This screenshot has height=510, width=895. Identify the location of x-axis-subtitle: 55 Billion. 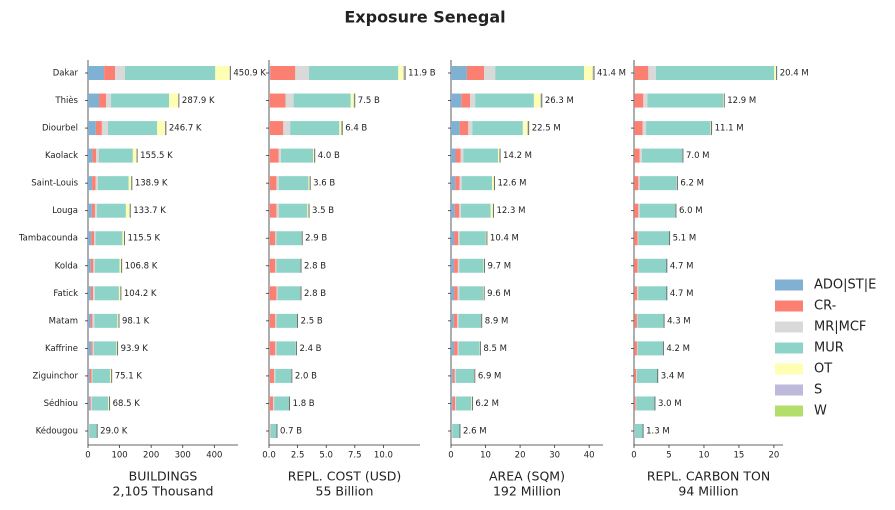
(345, 491).